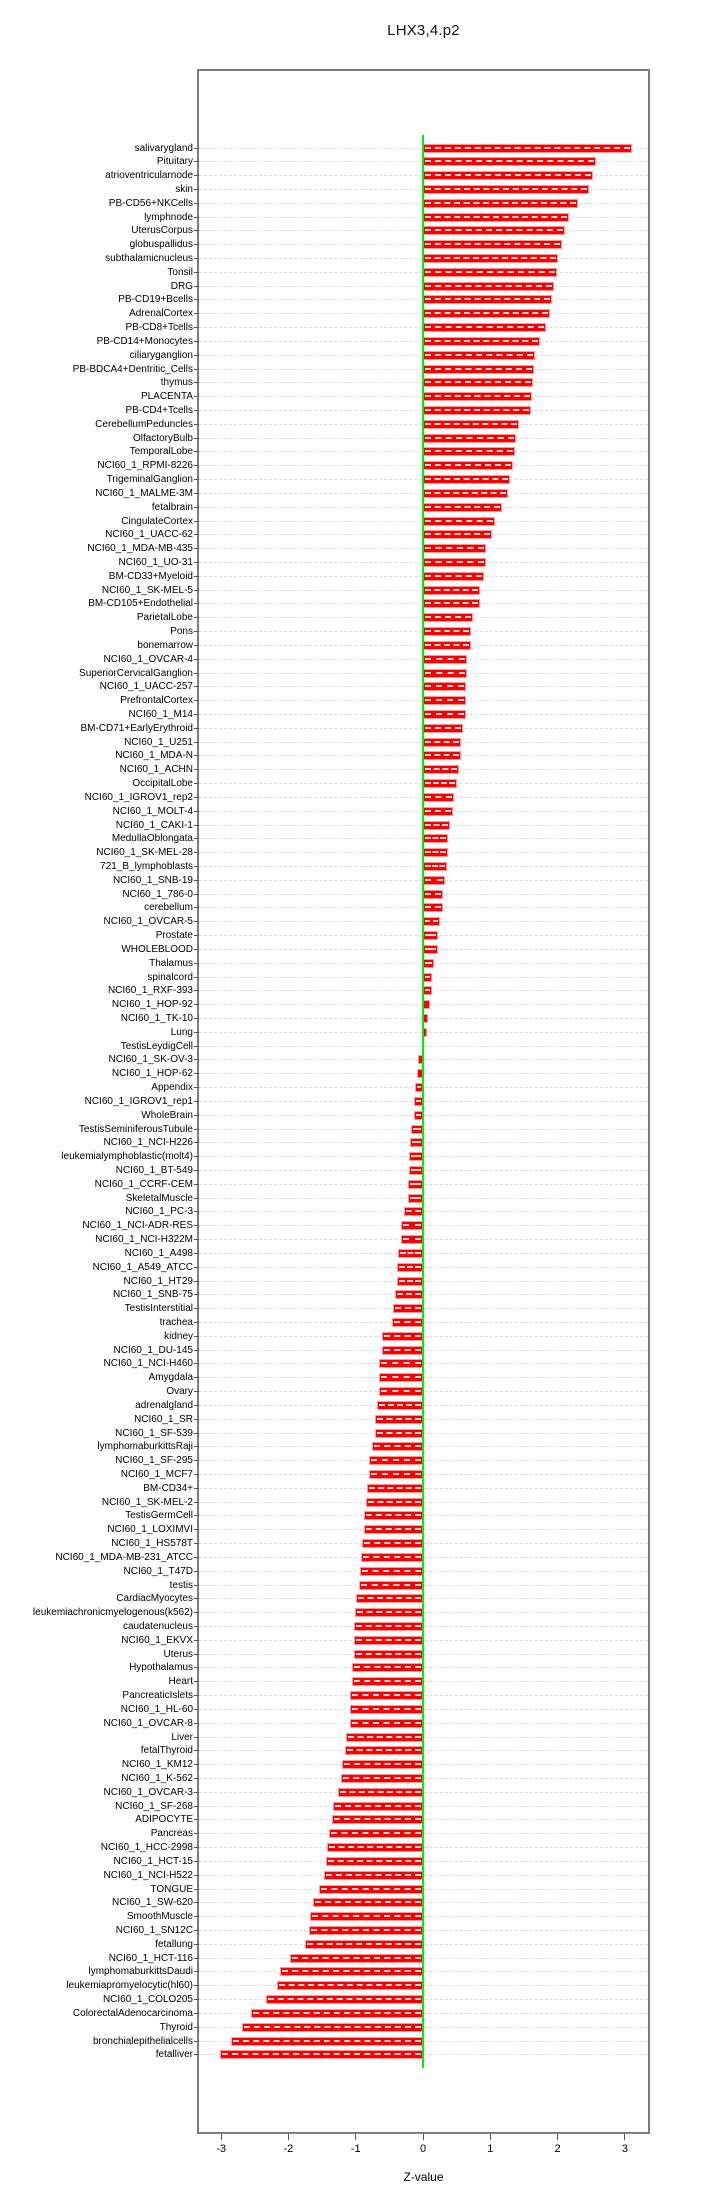 This screenshot has height=2205, width=720. I want to click on category-label: BM-CD71+EarlyErythroid, so click(136, 728).